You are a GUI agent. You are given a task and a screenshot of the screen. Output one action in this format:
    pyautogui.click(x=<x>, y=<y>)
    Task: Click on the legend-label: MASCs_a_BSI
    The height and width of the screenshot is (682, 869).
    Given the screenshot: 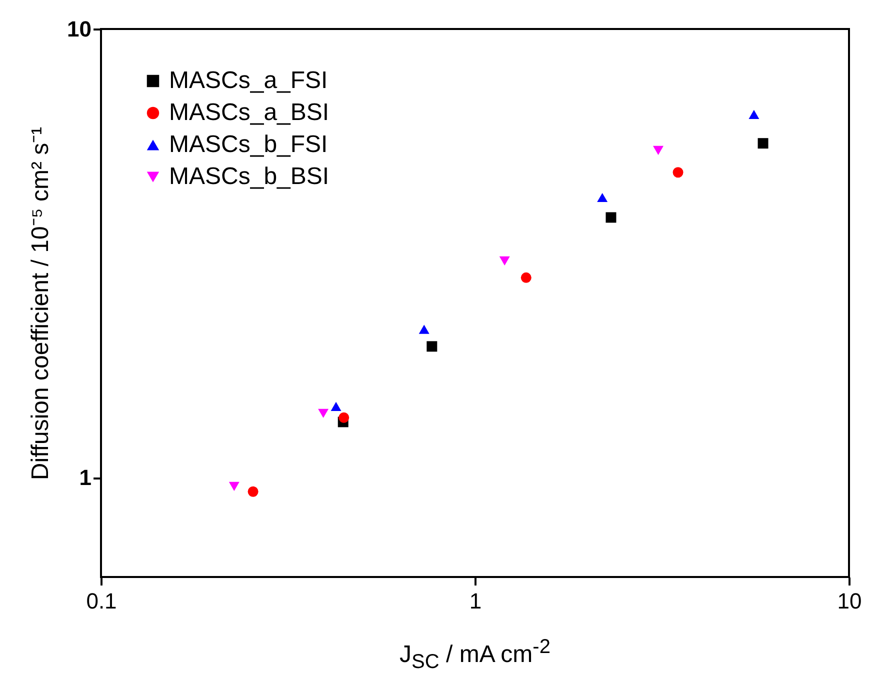 What is the action you would take?
    pyautogui.click(x=249, y=112)
    